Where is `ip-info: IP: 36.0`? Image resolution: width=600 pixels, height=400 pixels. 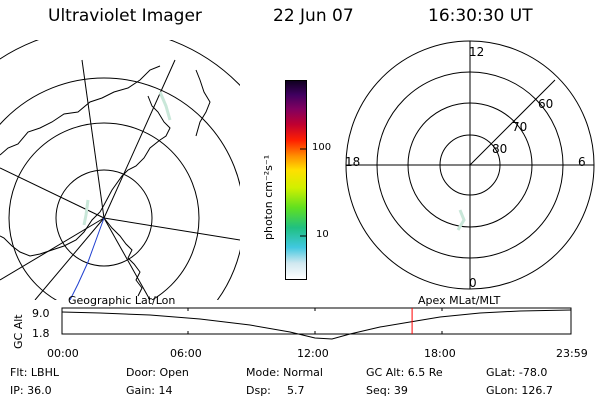 ip-info: IP: 36.0 is located at coordinates (31, 390).